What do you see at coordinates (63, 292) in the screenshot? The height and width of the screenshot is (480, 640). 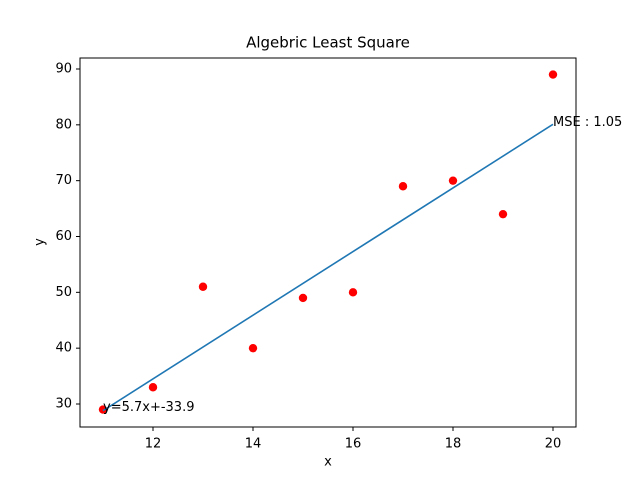 I see `y-tick-label: 50` at bounding box center [63, 292].